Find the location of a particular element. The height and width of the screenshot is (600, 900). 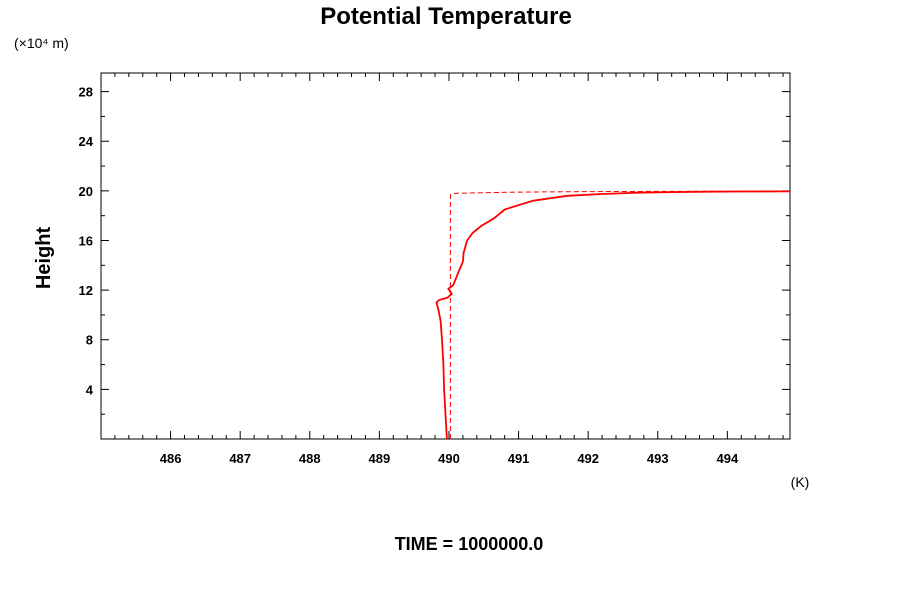

x-tick-label: 490 is located at coordinates (449, 458).